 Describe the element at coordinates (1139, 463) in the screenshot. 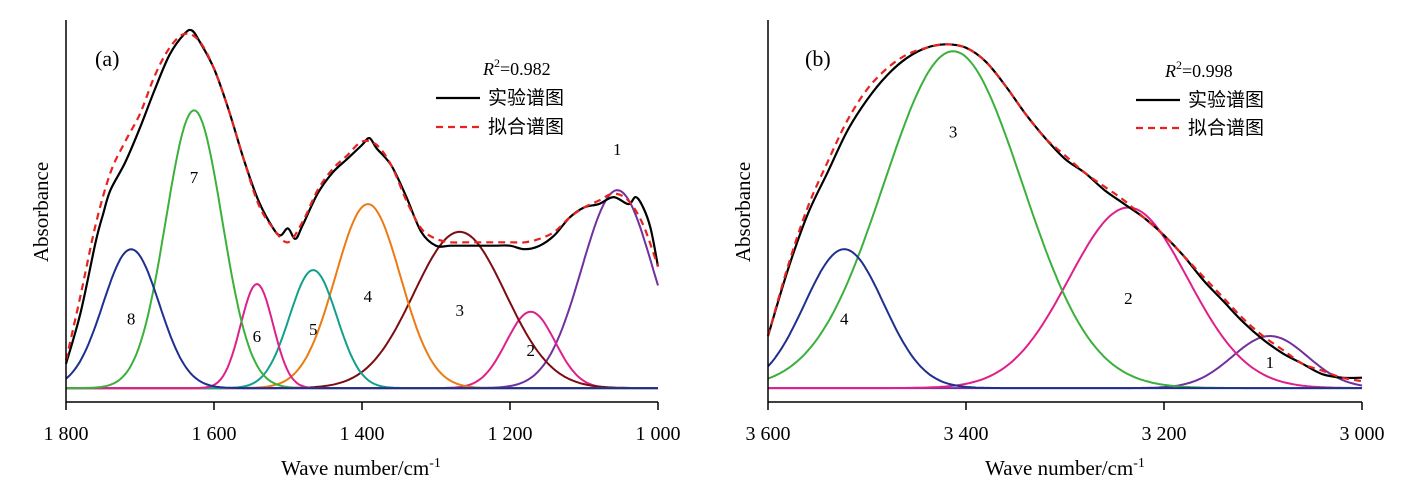

I see `panel-b-xlabel-sup: -1` at that location.